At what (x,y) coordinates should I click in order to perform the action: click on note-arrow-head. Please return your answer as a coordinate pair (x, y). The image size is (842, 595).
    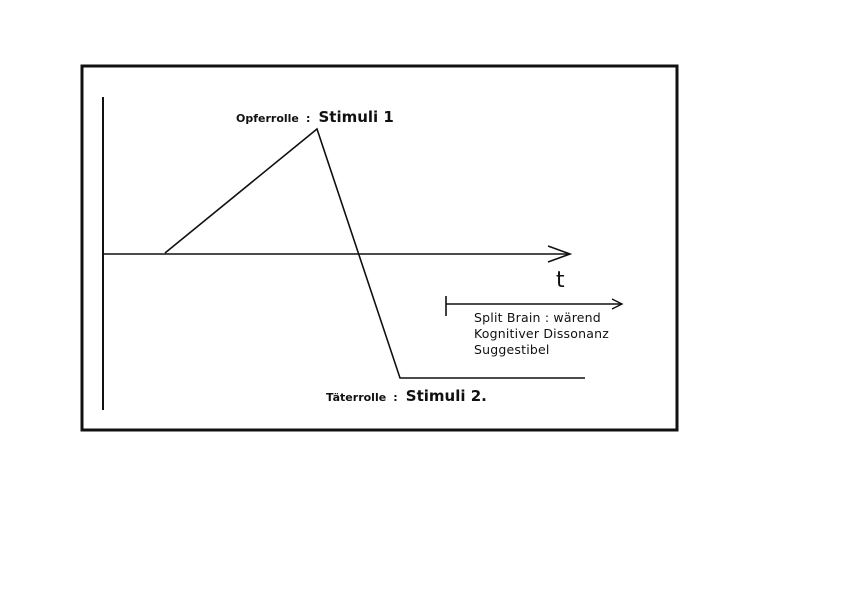
    Looking at the image, I should click on (617, 304).